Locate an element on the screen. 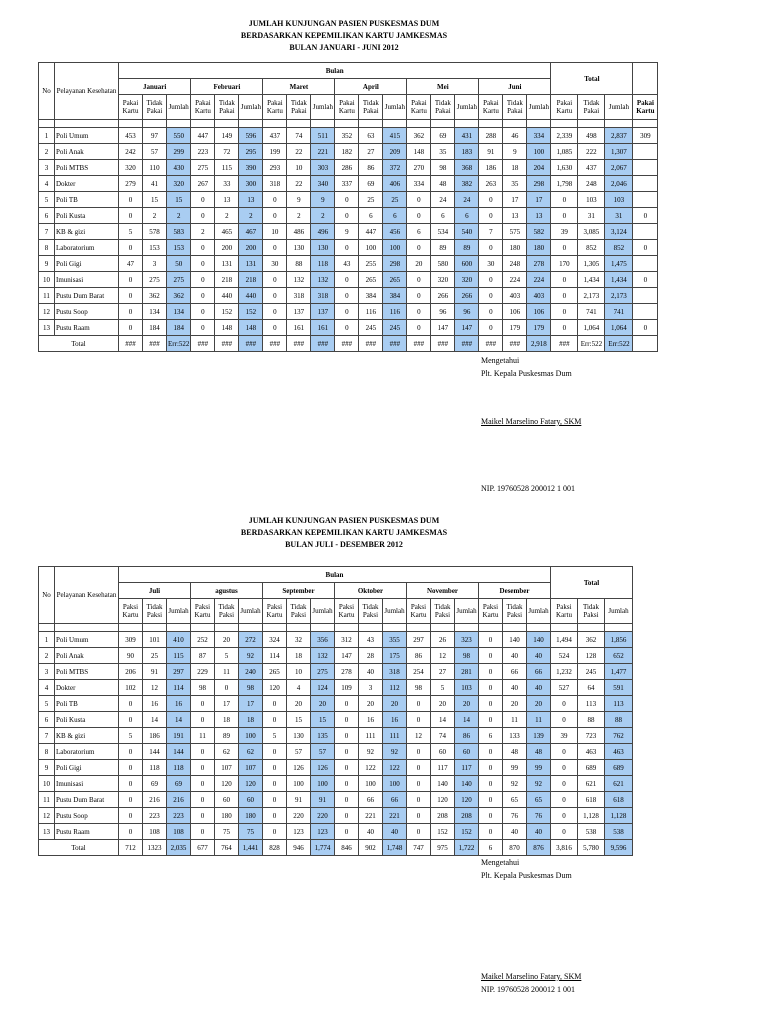 The height and width of the screenshot is (1024, 768). cell: 115 is located at coordinates (178, 655).